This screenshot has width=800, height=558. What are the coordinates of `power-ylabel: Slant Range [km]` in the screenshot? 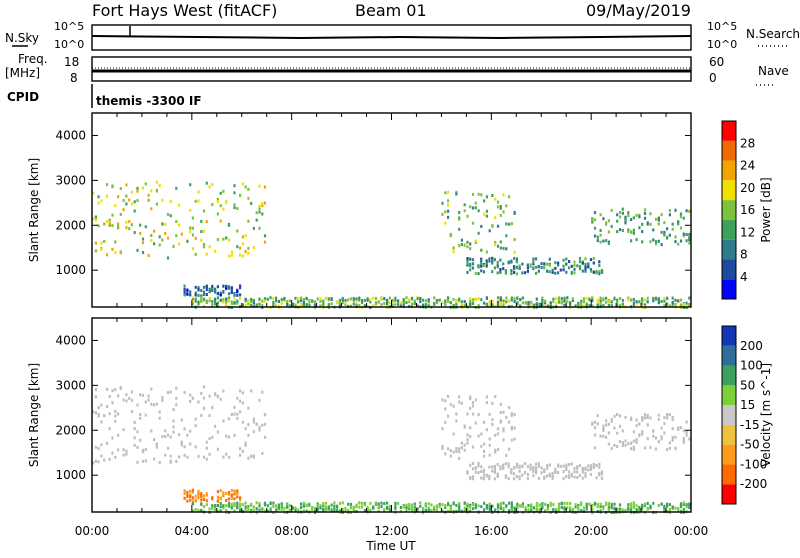 It's located at (34, 210).